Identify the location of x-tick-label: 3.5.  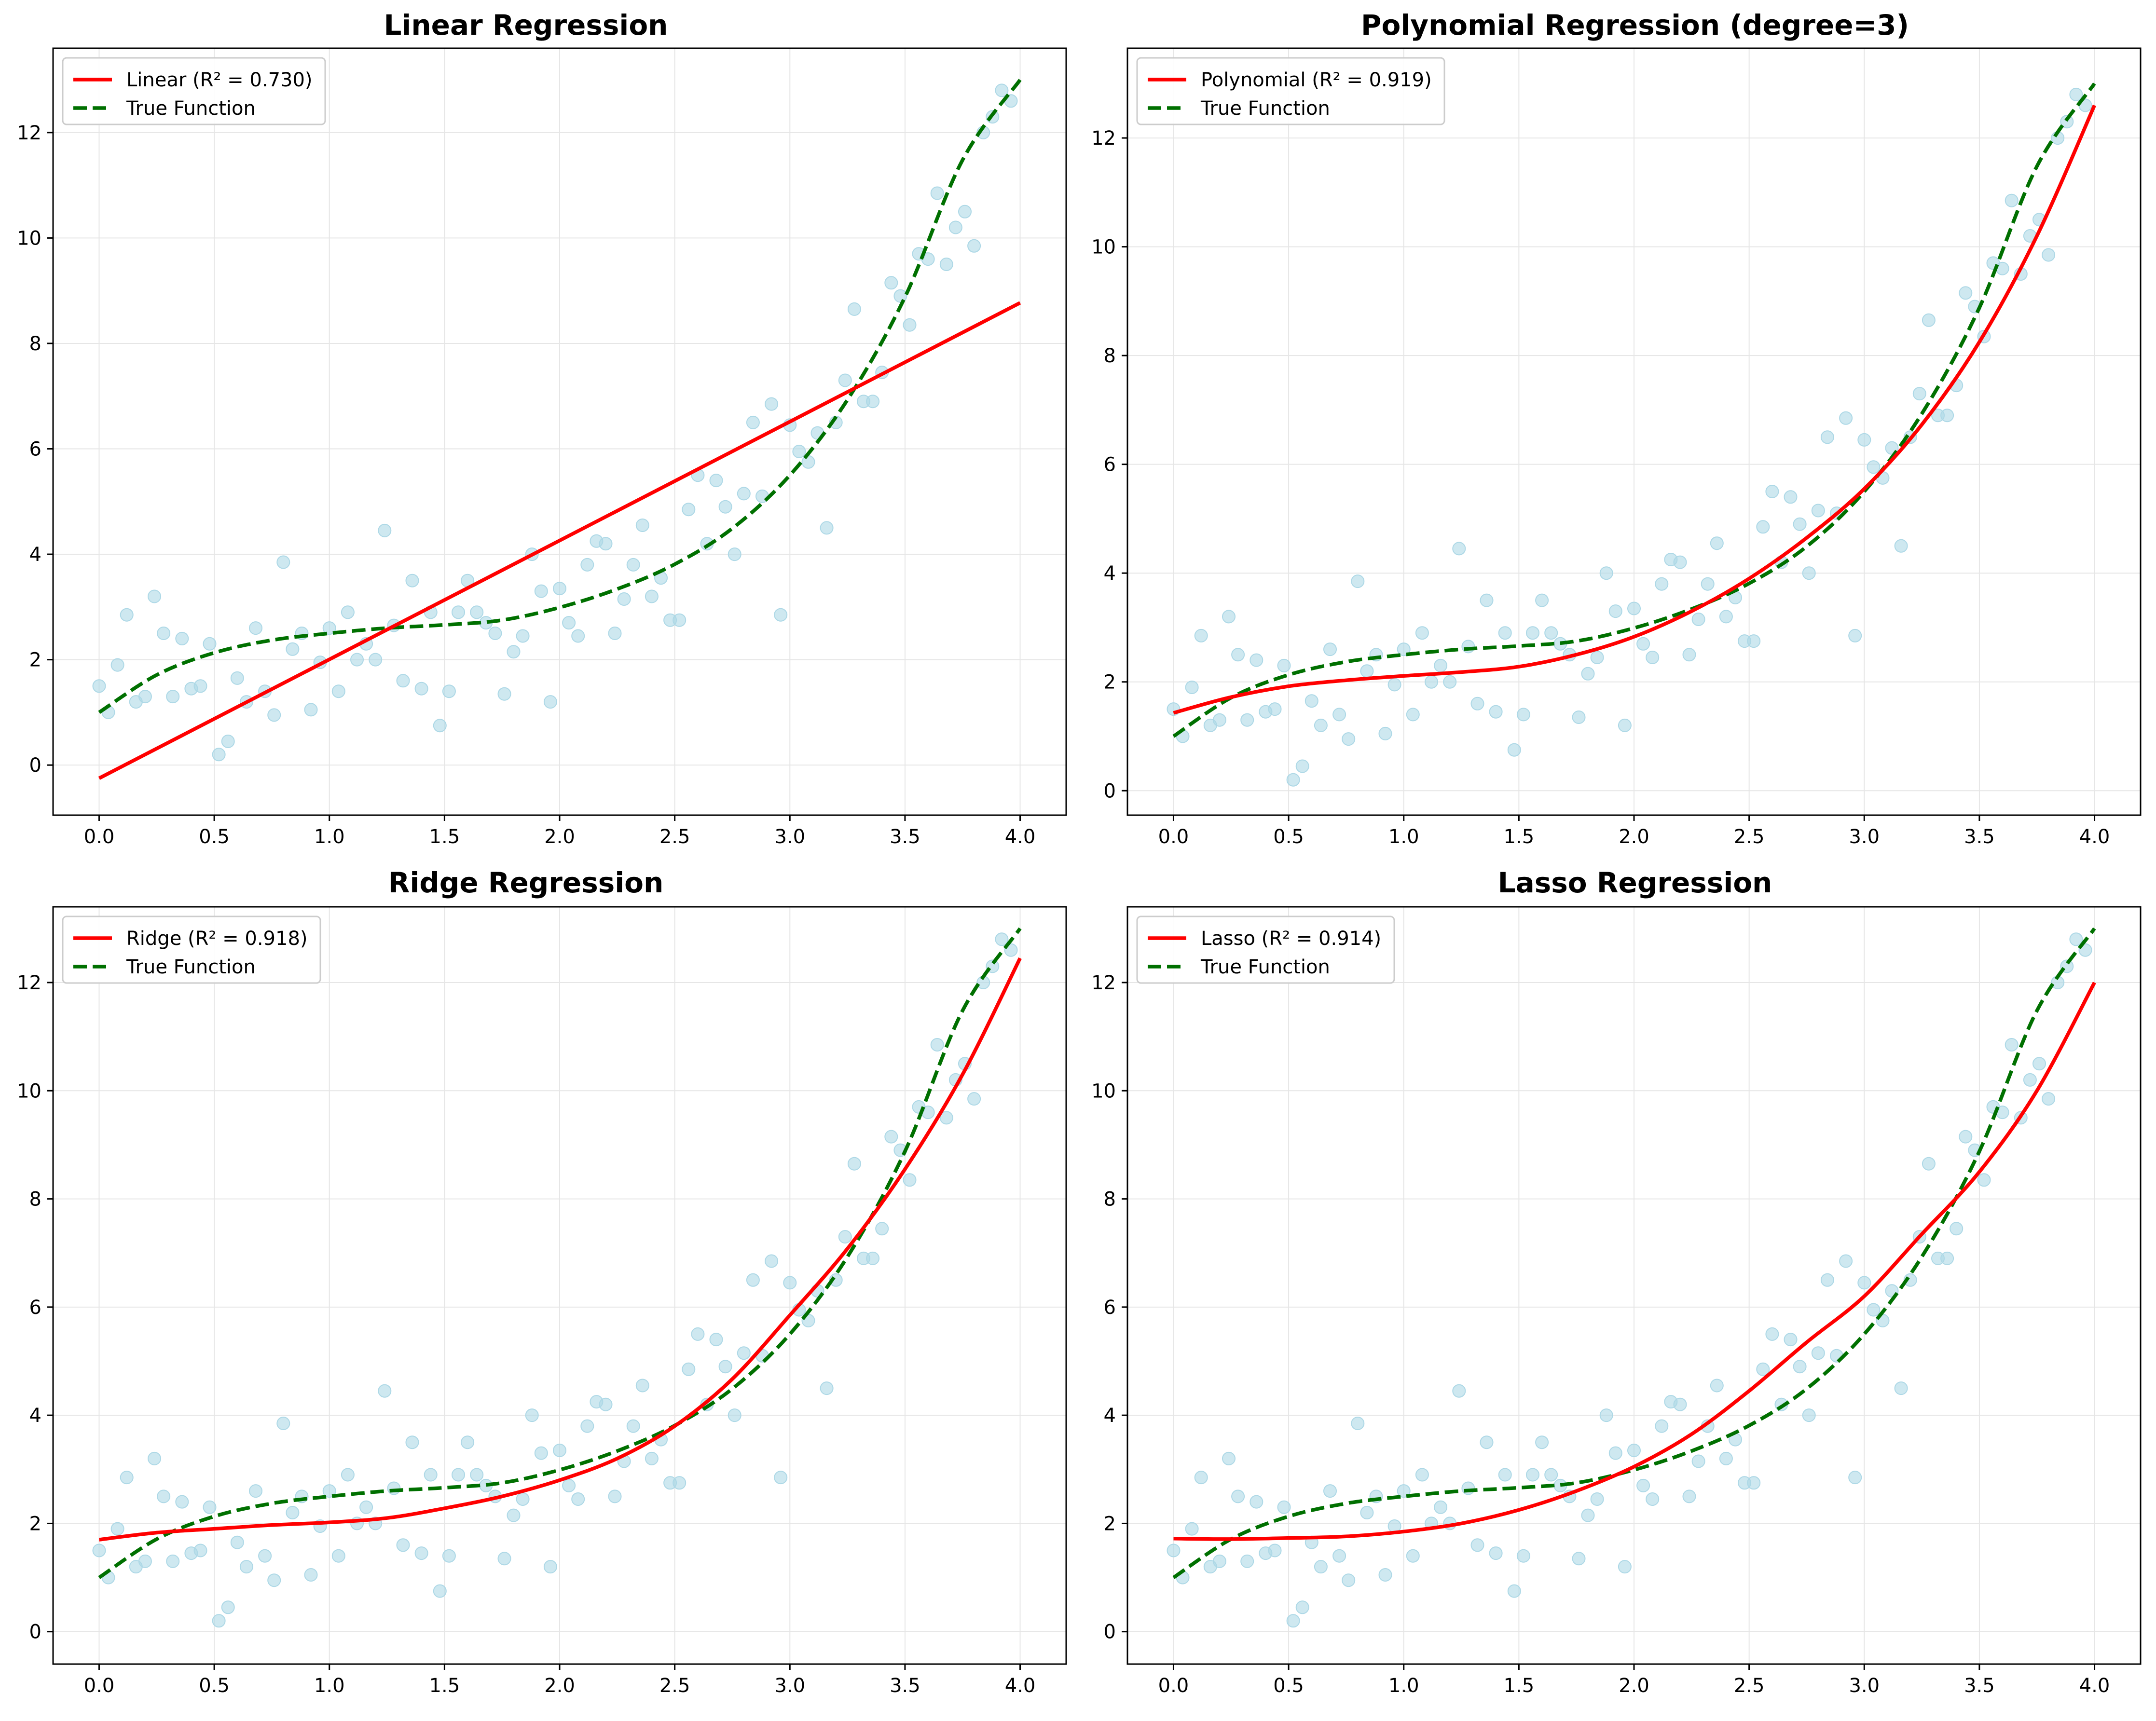
(905, 837).